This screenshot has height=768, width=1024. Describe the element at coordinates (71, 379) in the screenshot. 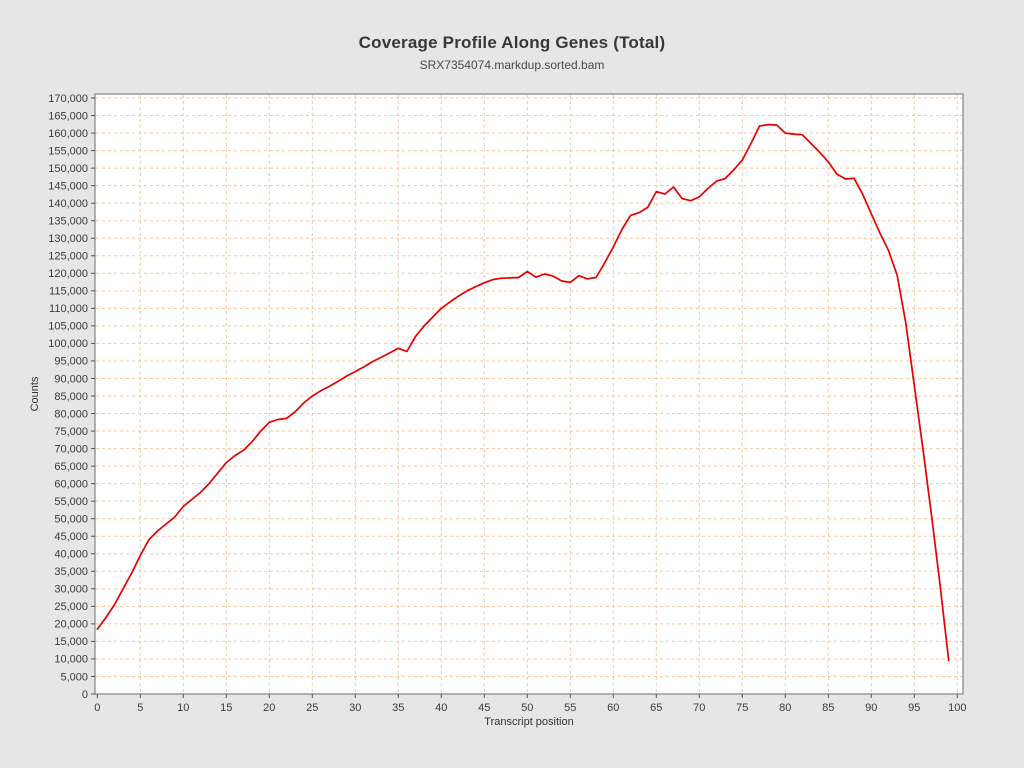

I see `y-tick-label: 90,000` at that location.